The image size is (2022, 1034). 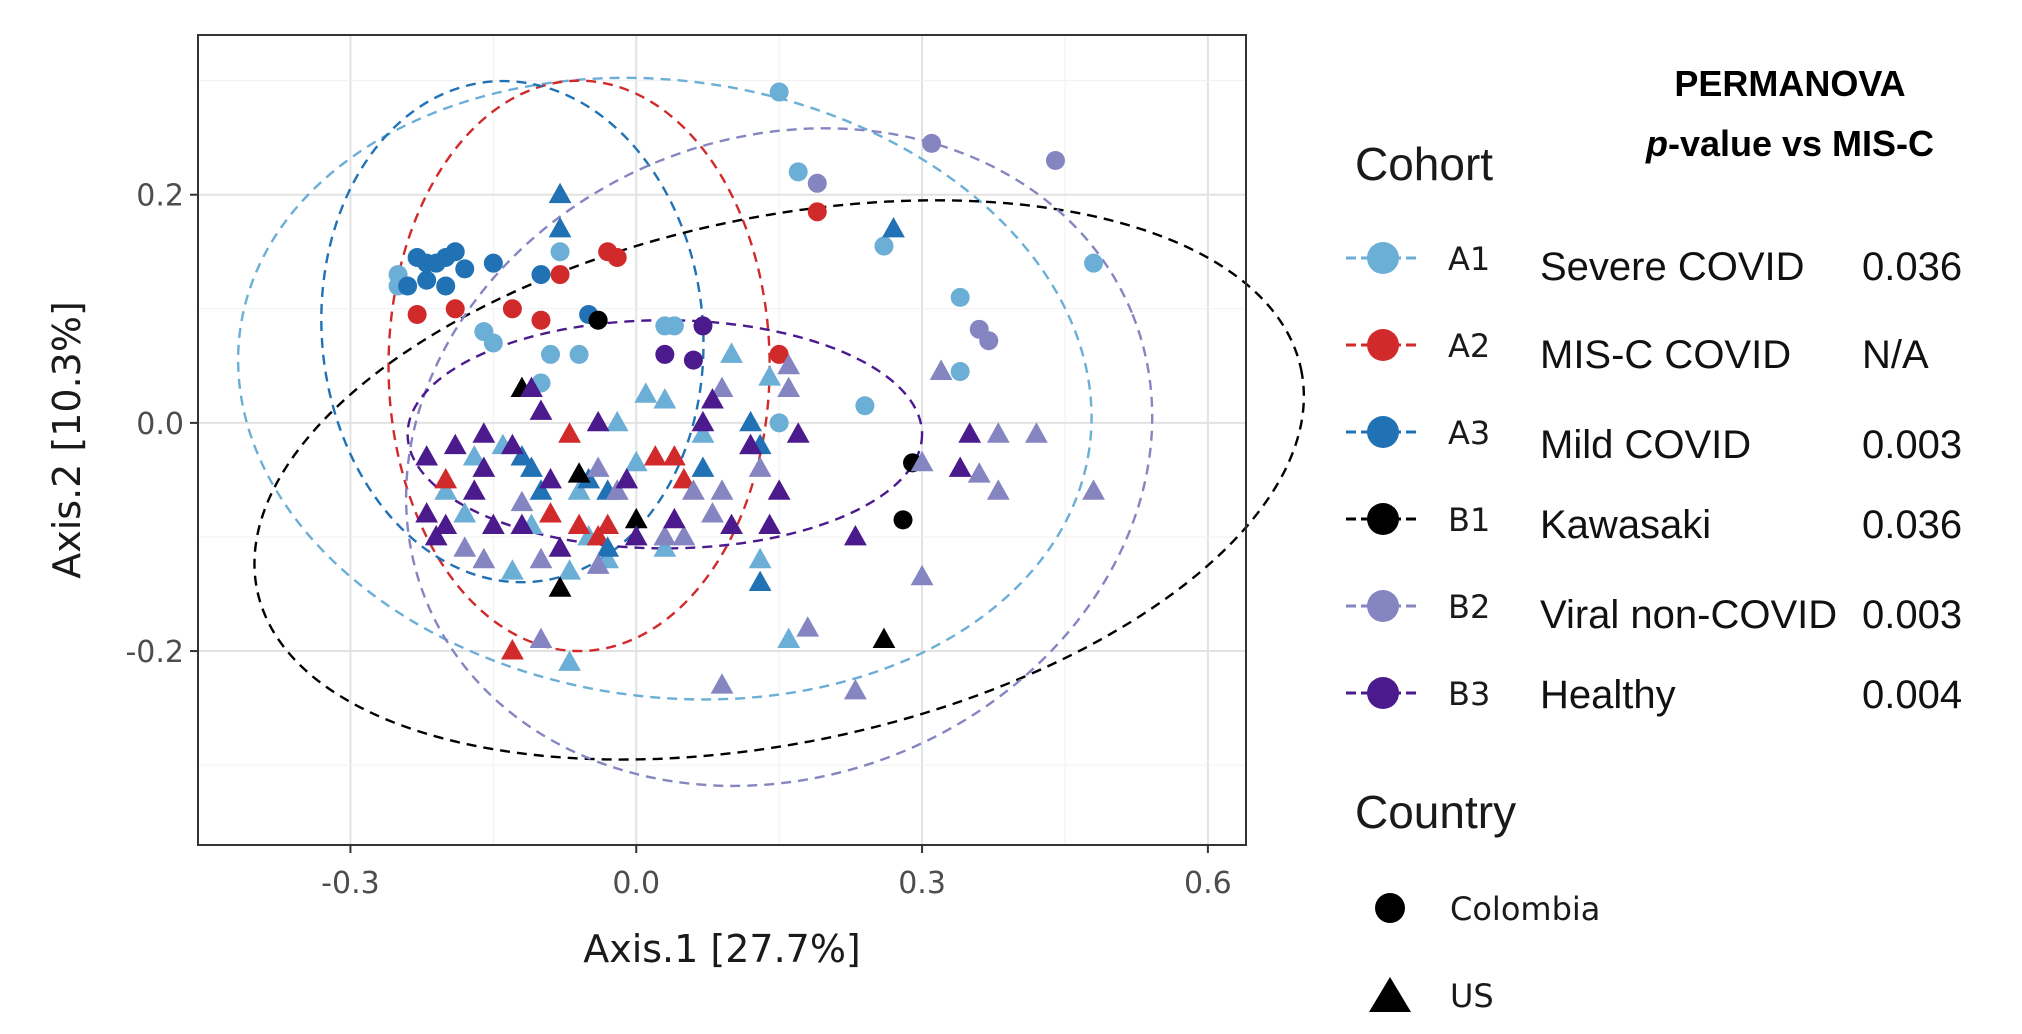 What do you see at coordinates (160, 196) in the screenshot?
I see `y-tick-label-2: 0.2` at bounding box center [160, 196].